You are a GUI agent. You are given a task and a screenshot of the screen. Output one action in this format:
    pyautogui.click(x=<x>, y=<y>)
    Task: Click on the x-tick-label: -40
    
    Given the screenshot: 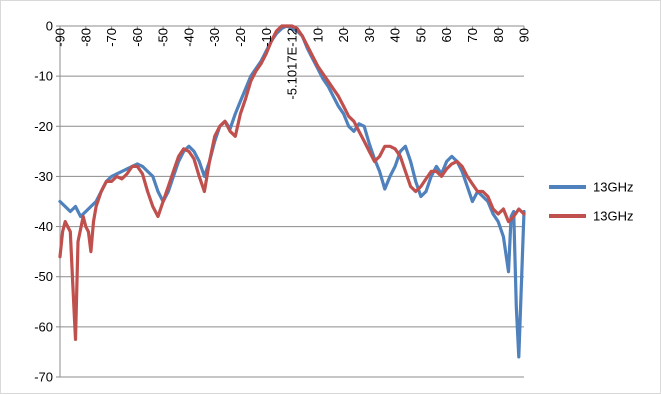 What is the action you would take?
    pyautogui.click(x=188, y=37)
    